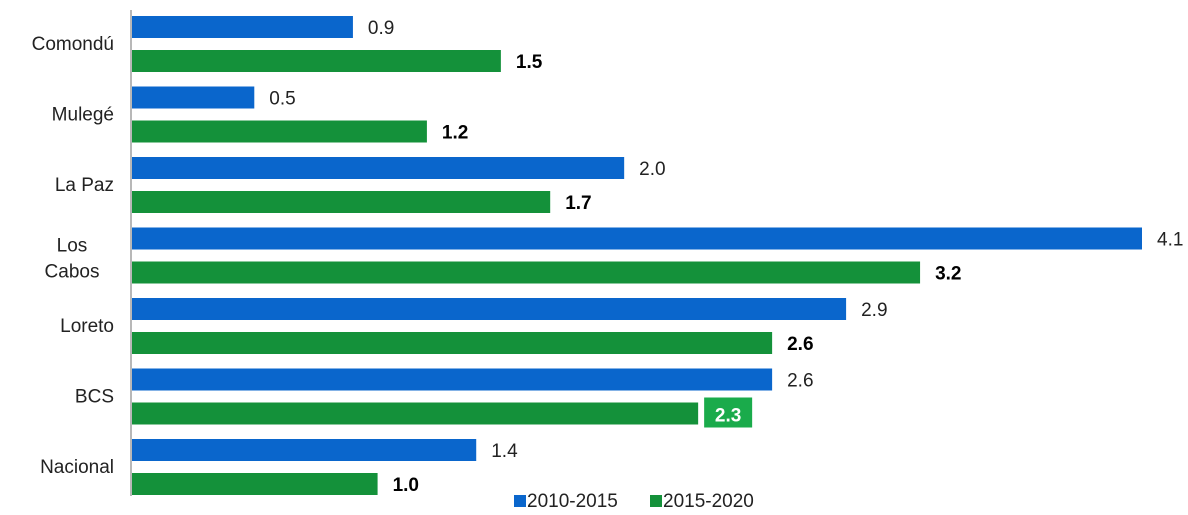  What do you see at coordinates (578, 203) in the screenshot?
I see `value-label-la-paz-2015-2020: 1.7` at bounding box center [578, 203].